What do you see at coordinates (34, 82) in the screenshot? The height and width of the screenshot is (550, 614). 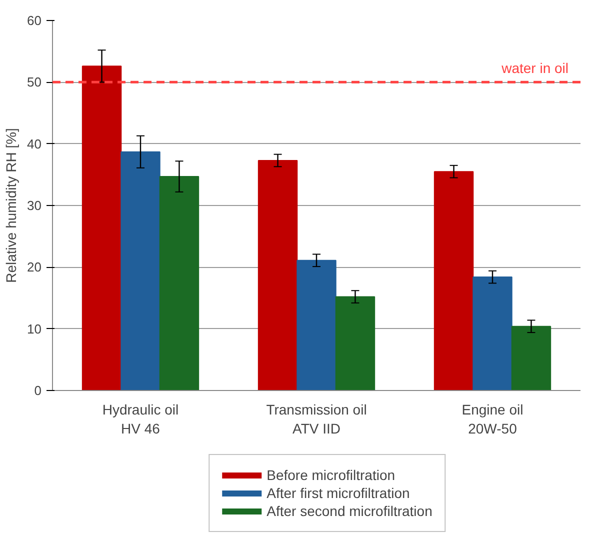 I see `y-tick-label: 50` at bounding box center [34, 82].